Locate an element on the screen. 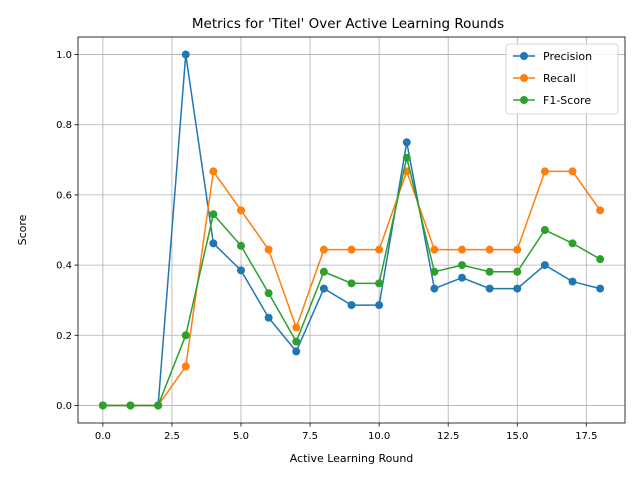 The width and height of the screenshot is (640, 480). legend-item-recall: Recall is located at coordinates (544, 78).